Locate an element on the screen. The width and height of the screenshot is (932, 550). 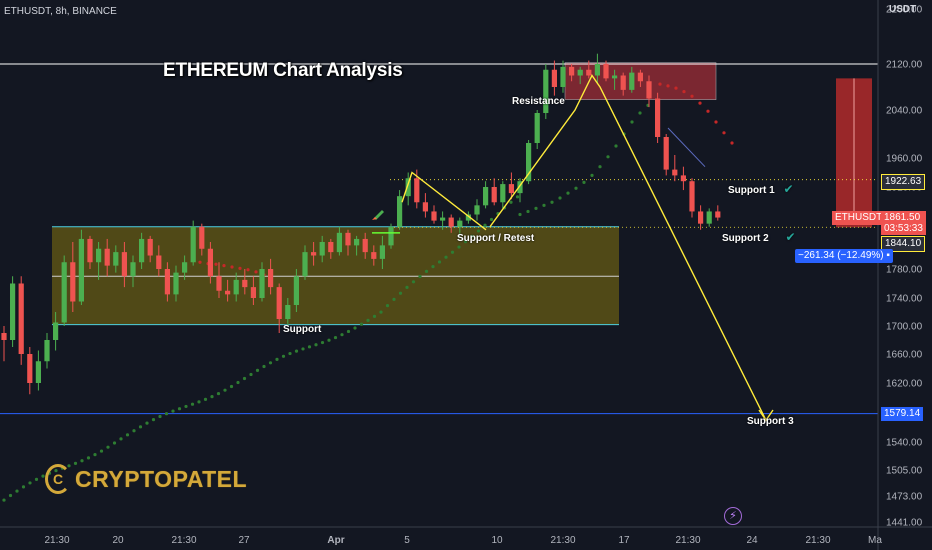
x-tick-label: 10 is located at coordinates (497, 540).